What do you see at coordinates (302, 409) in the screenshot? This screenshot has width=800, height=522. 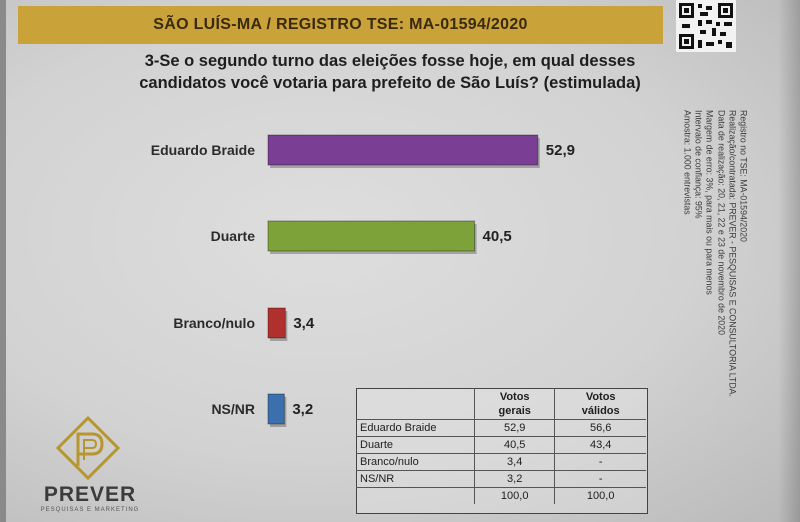 I see `value-label: 3,2` at bounding box center [302, 409].